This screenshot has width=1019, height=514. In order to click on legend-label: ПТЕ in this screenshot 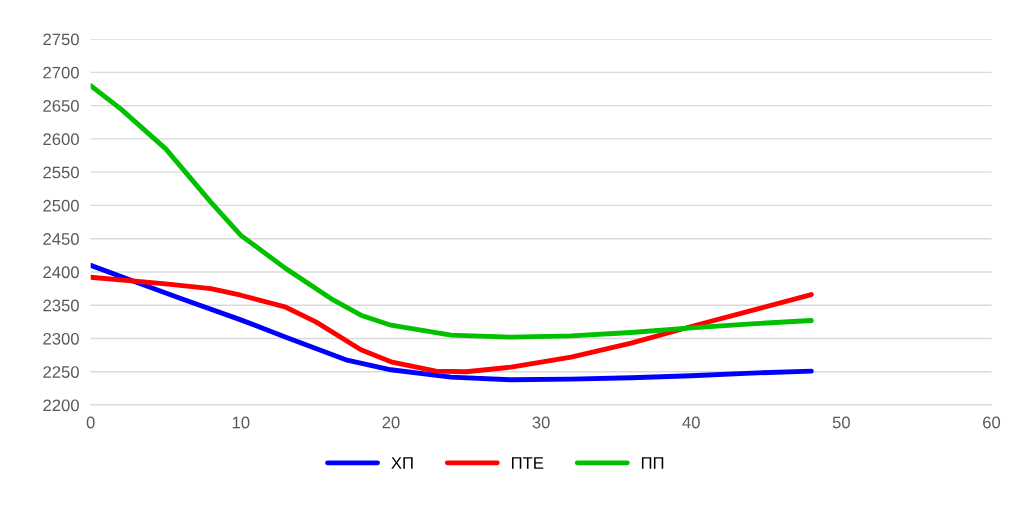, I will do `click(527, 463)`.